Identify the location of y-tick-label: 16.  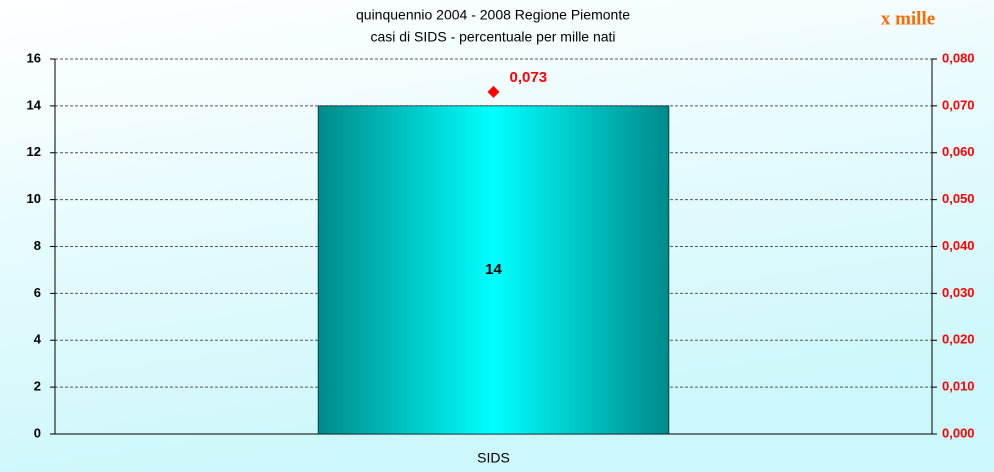
(34, 57).